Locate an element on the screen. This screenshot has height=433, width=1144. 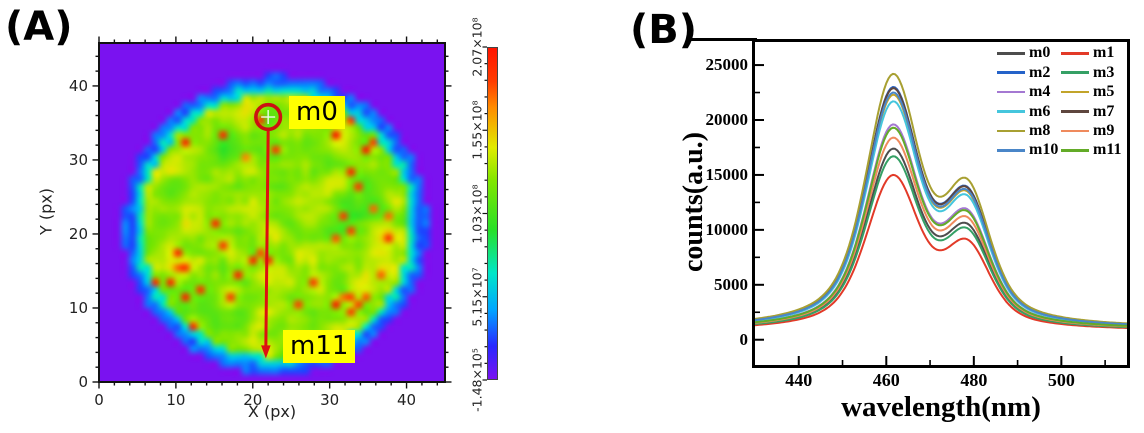
y-tick-label: 20000 is located at coordinates (727, 119).